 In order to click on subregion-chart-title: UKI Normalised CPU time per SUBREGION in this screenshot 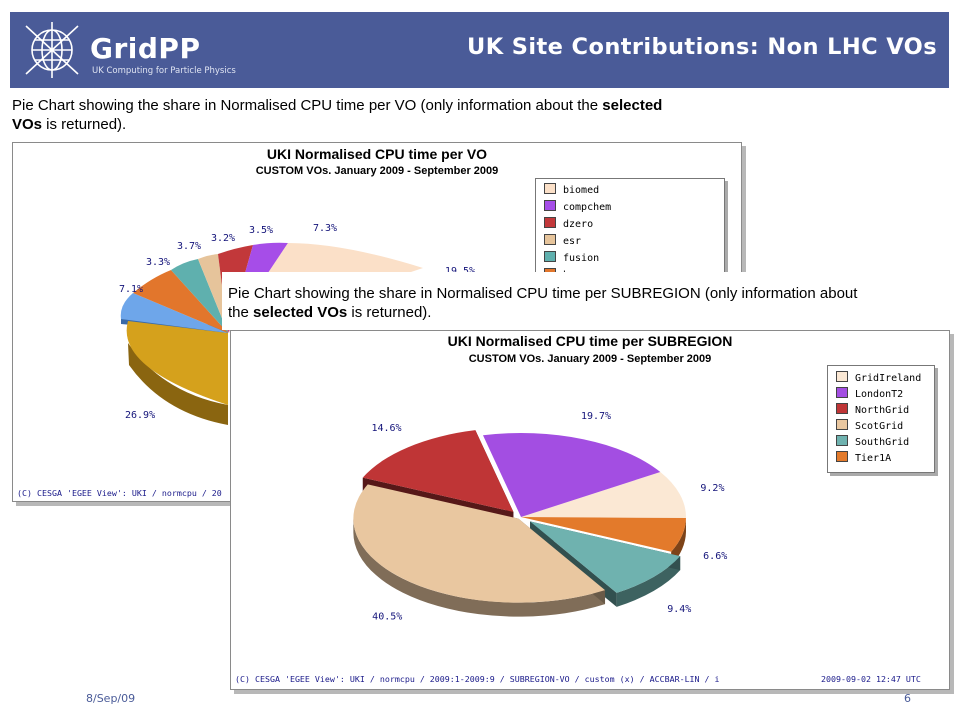, I will do `click(590, 341)`.